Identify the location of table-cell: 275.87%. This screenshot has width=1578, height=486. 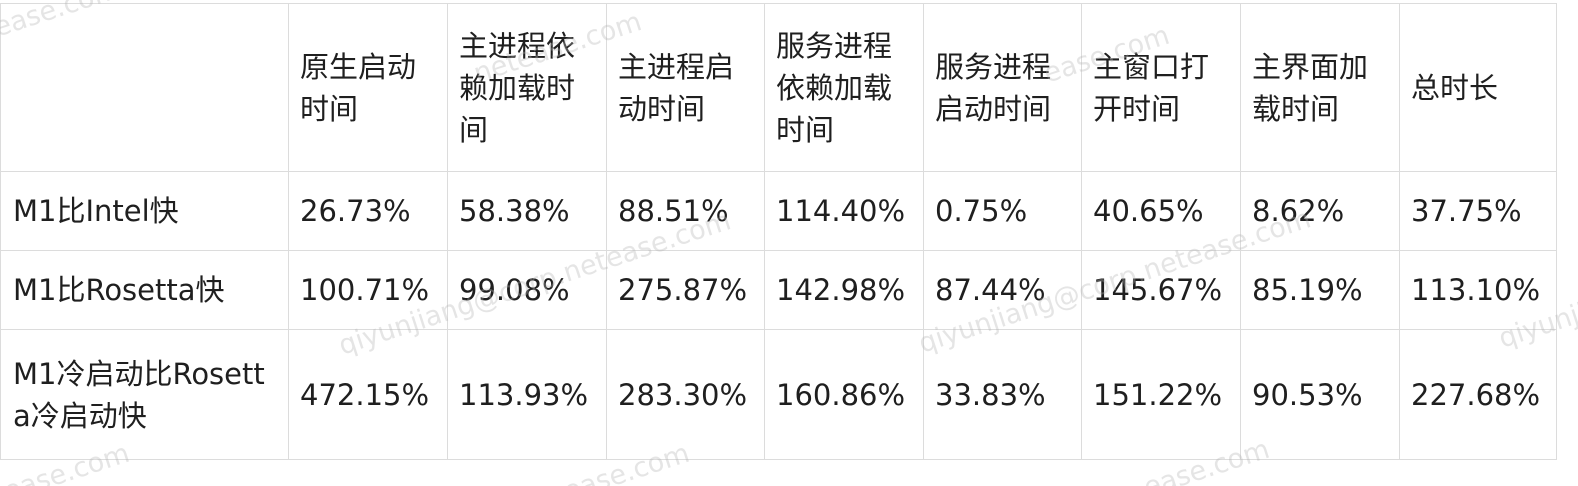
(685, 290).